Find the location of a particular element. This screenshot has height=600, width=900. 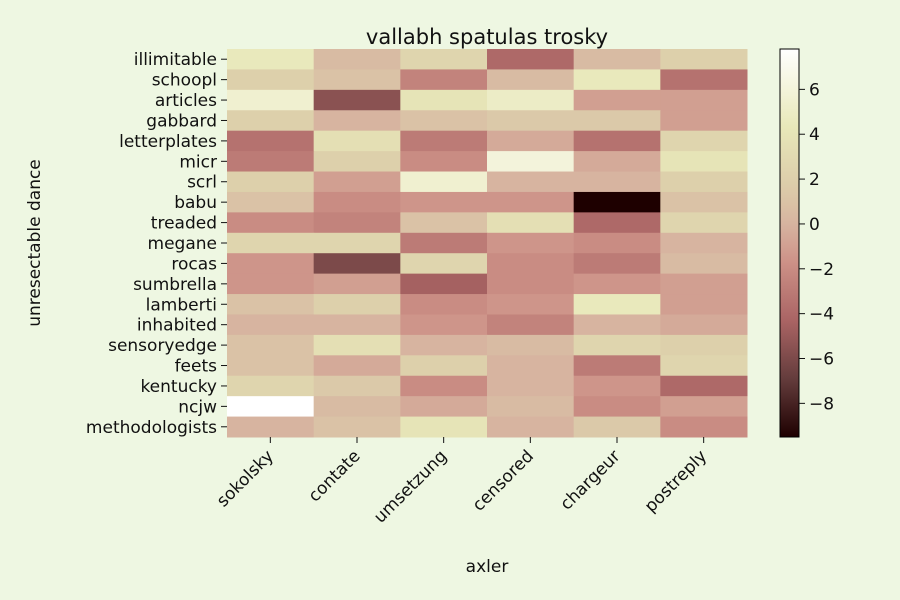

y-tick-label: sumbrella is located at coordinates (175, 285).